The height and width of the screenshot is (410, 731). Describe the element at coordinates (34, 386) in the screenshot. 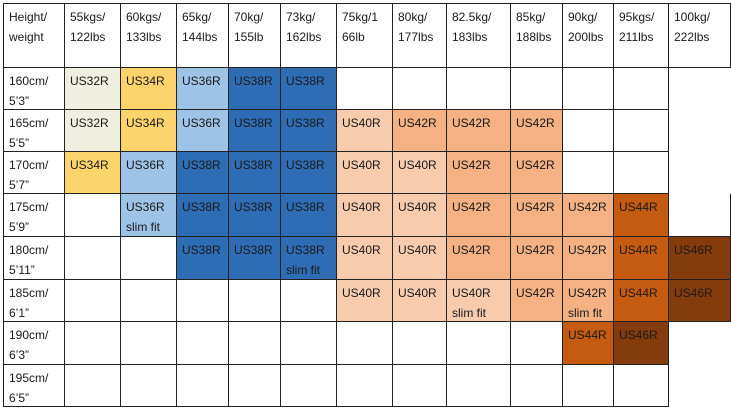

I see `height-cell: 195cm/ 6’5”` at that location.